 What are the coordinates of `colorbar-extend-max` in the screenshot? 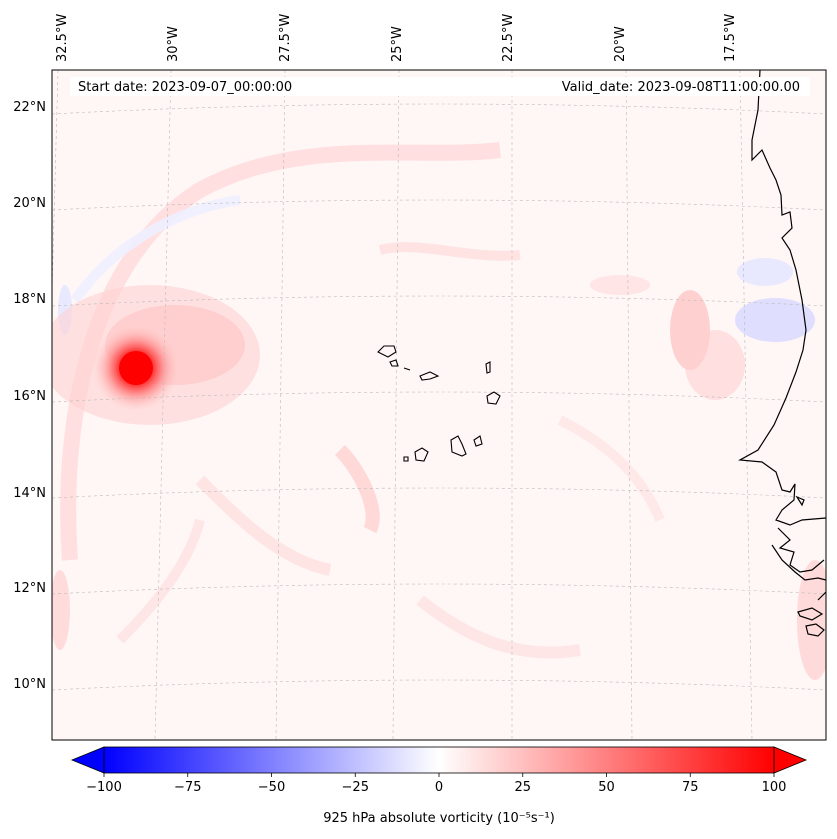 It's located at (790, 760).